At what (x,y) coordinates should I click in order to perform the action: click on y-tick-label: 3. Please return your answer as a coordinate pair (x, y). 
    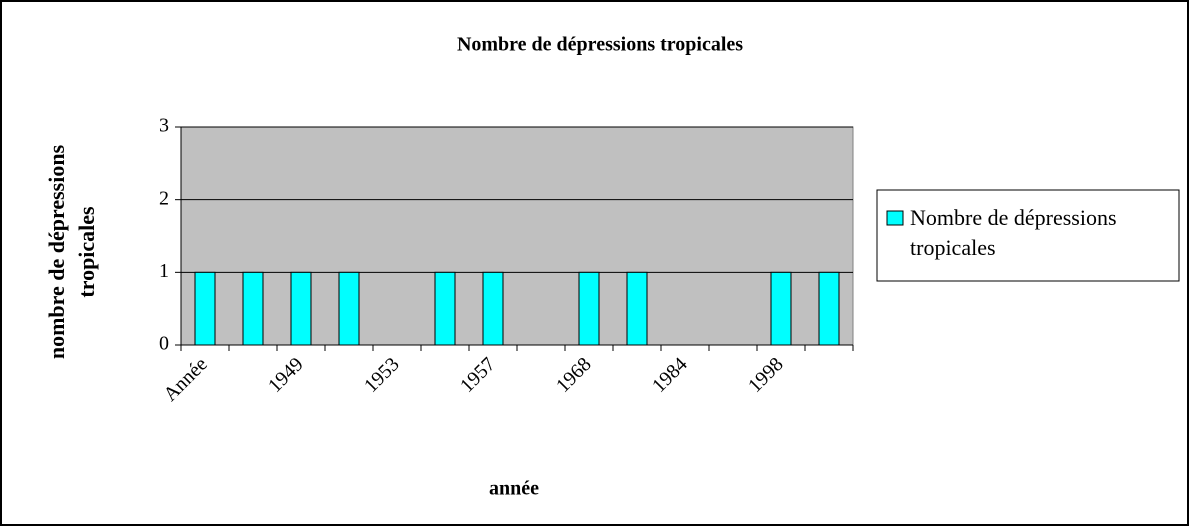
    Looking at the image, I should click on (164, 126).